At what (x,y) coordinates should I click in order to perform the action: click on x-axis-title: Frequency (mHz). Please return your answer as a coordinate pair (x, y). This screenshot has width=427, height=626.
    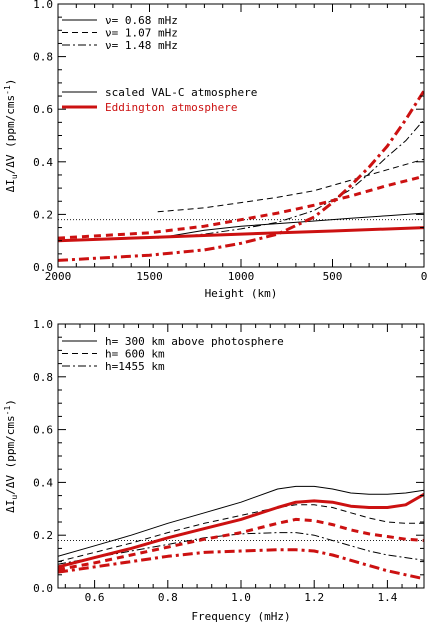
    Looking at the image, I should click on (240, 616).